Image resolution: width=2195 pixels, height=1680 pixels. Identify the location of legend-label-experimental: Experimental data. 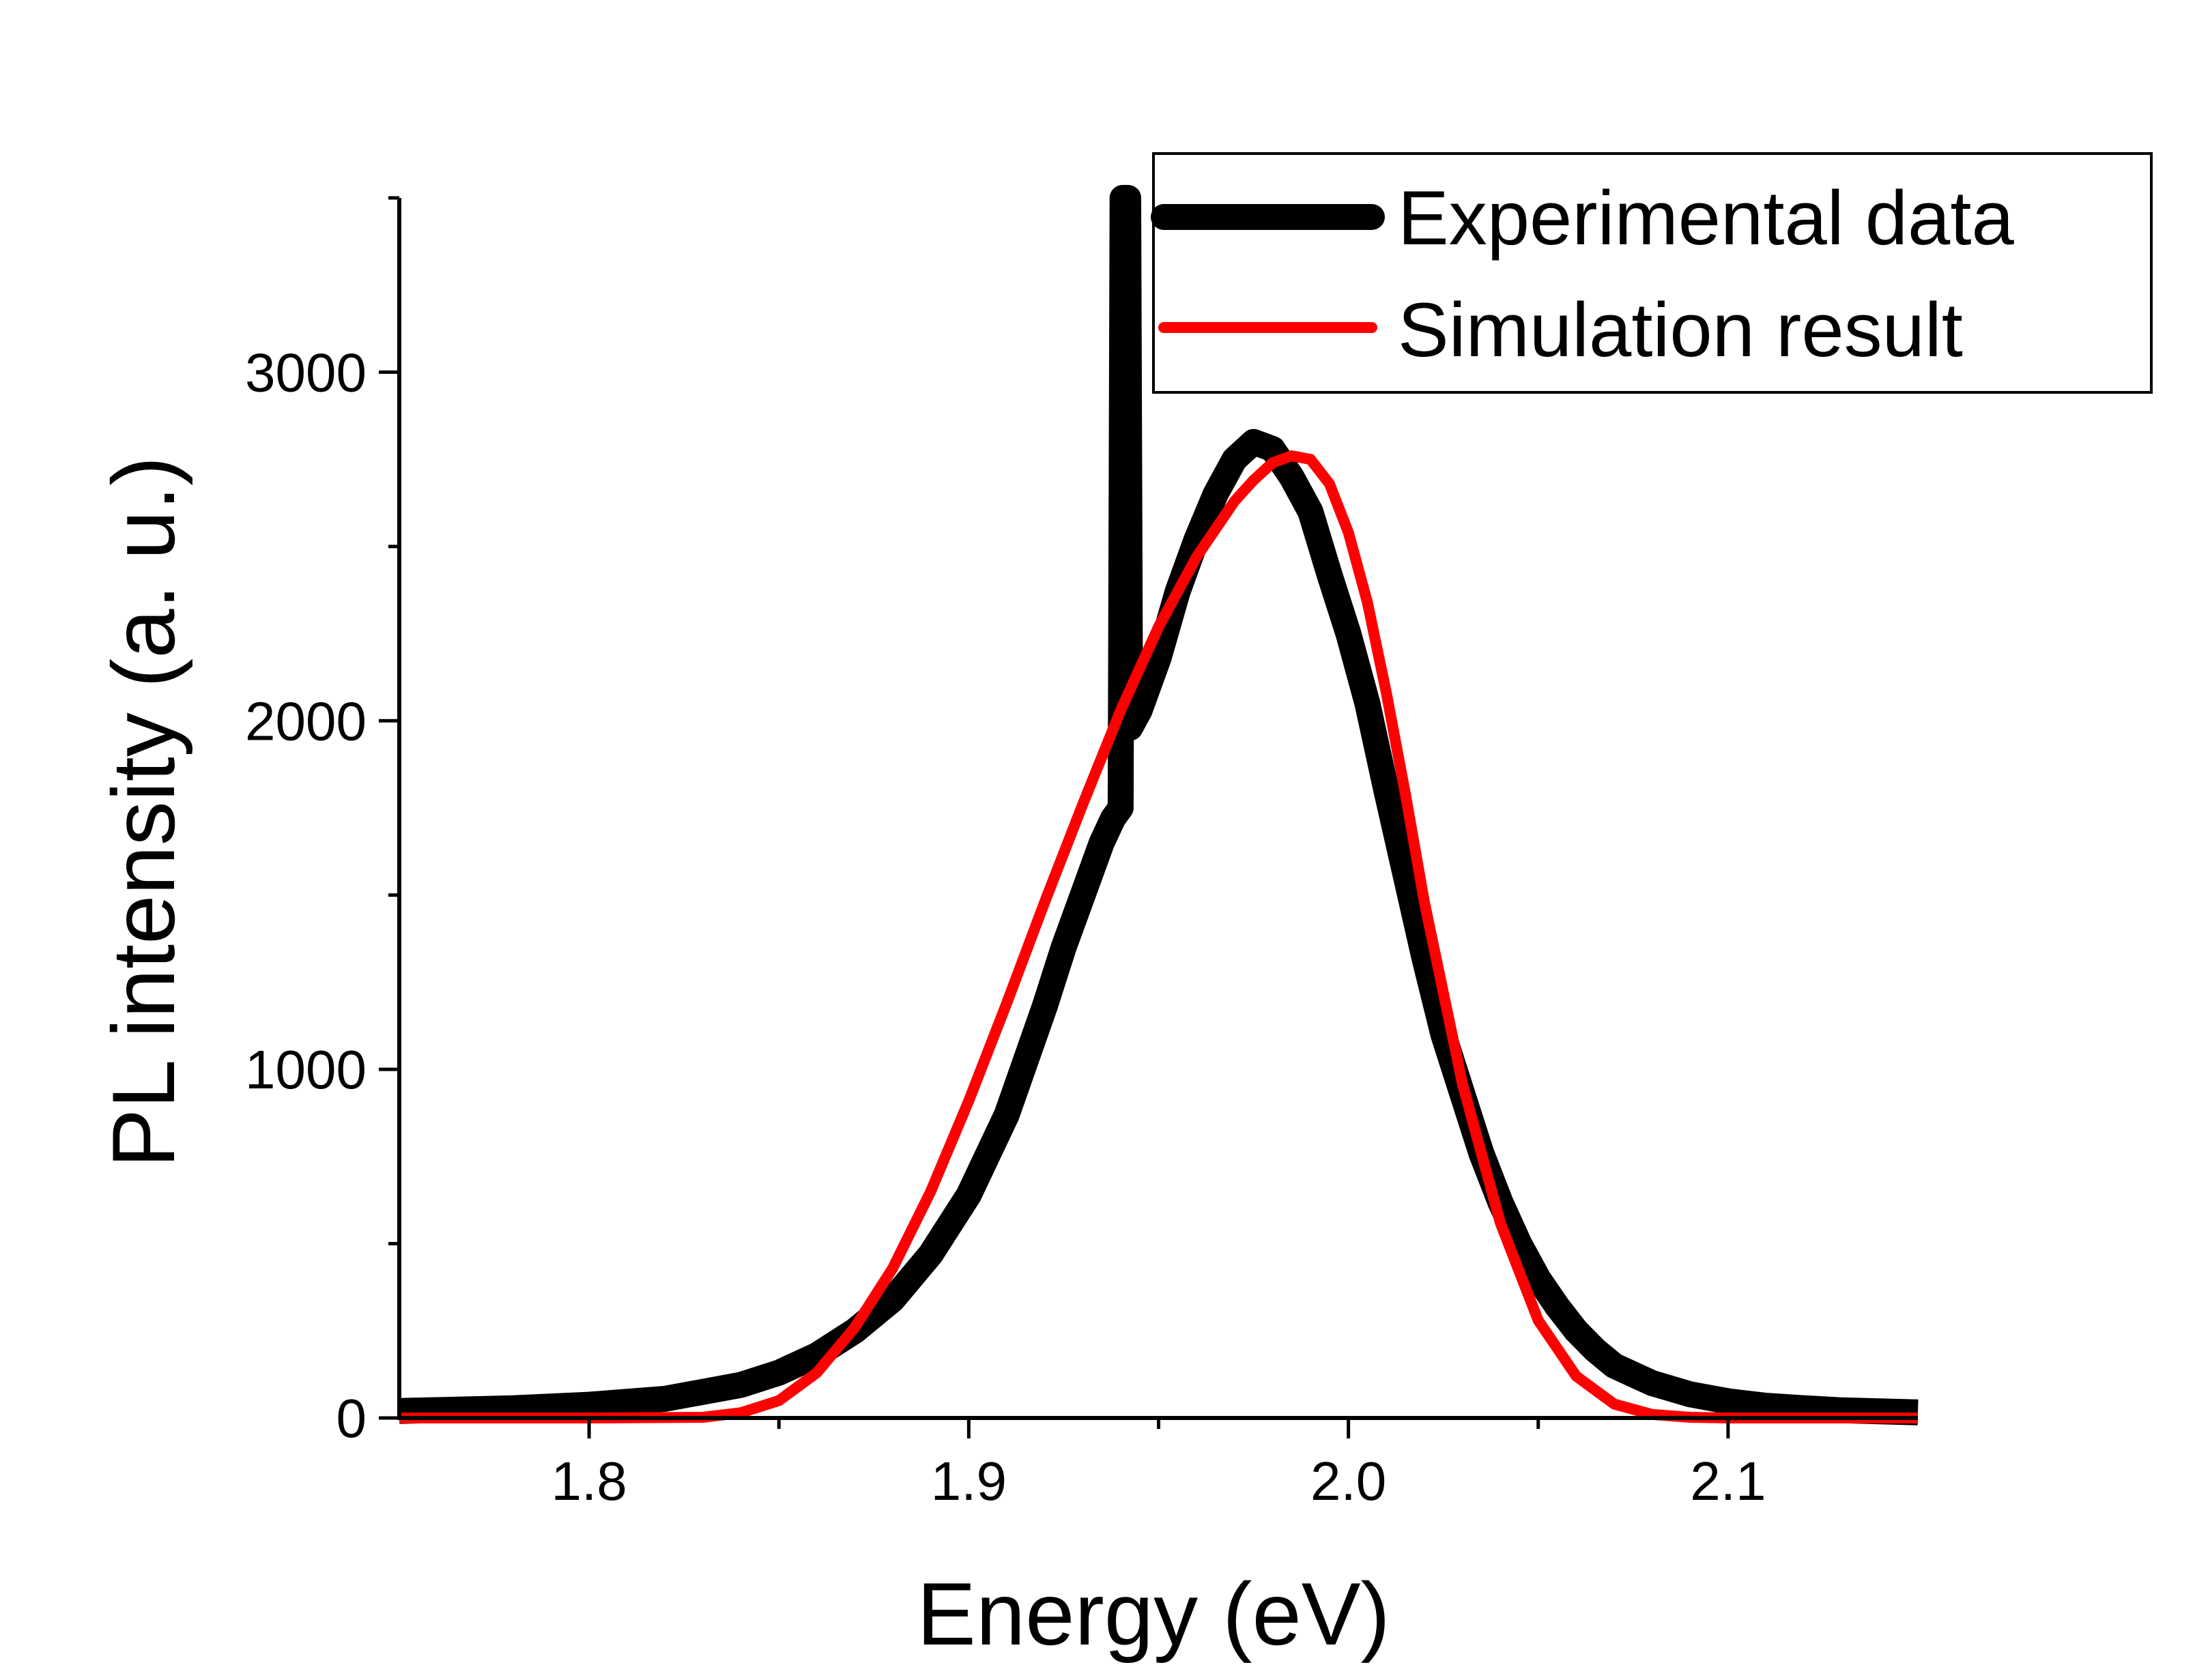
(1706, 218).